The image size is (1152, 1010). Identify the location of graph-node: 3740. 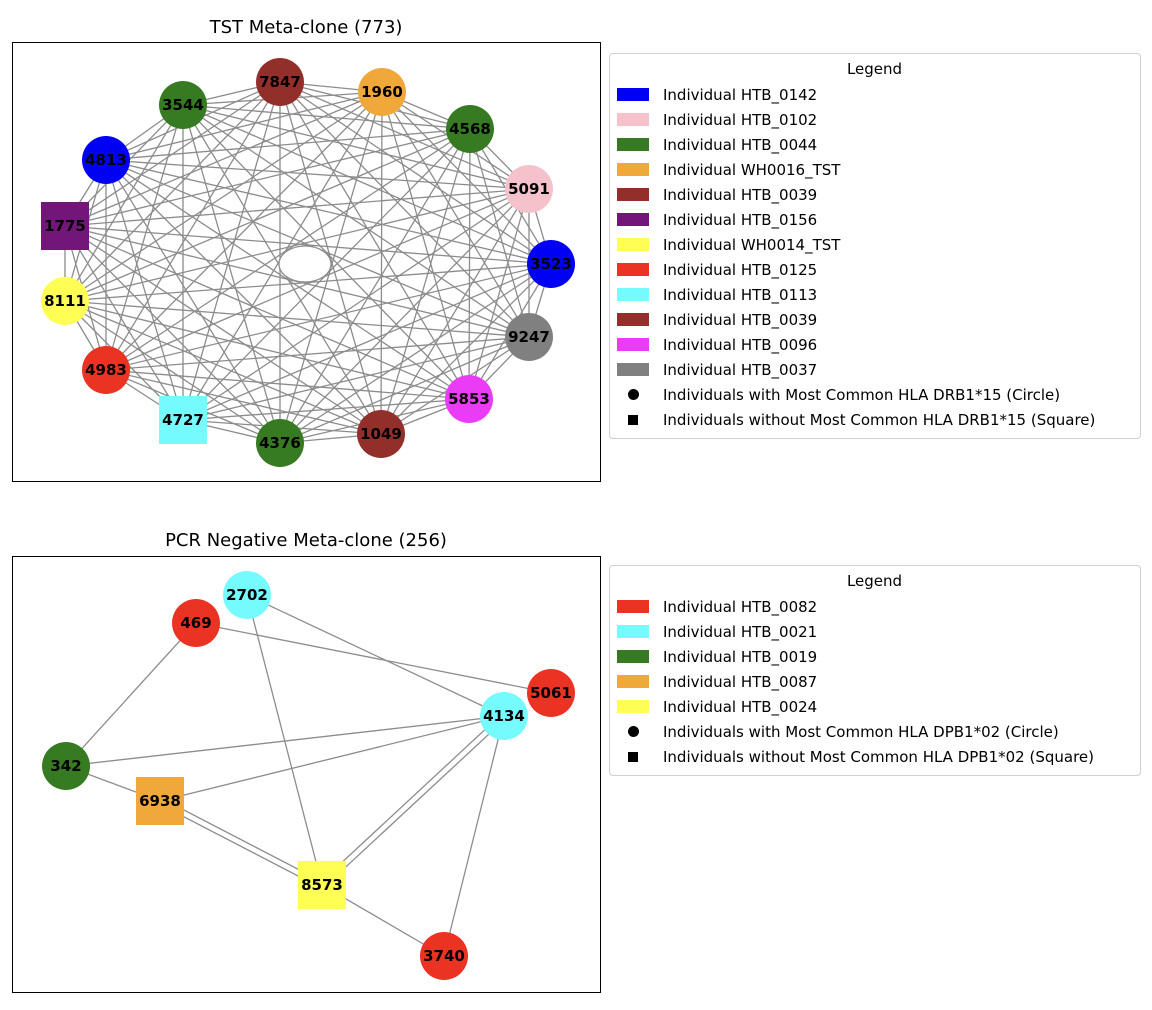
(444, 956).